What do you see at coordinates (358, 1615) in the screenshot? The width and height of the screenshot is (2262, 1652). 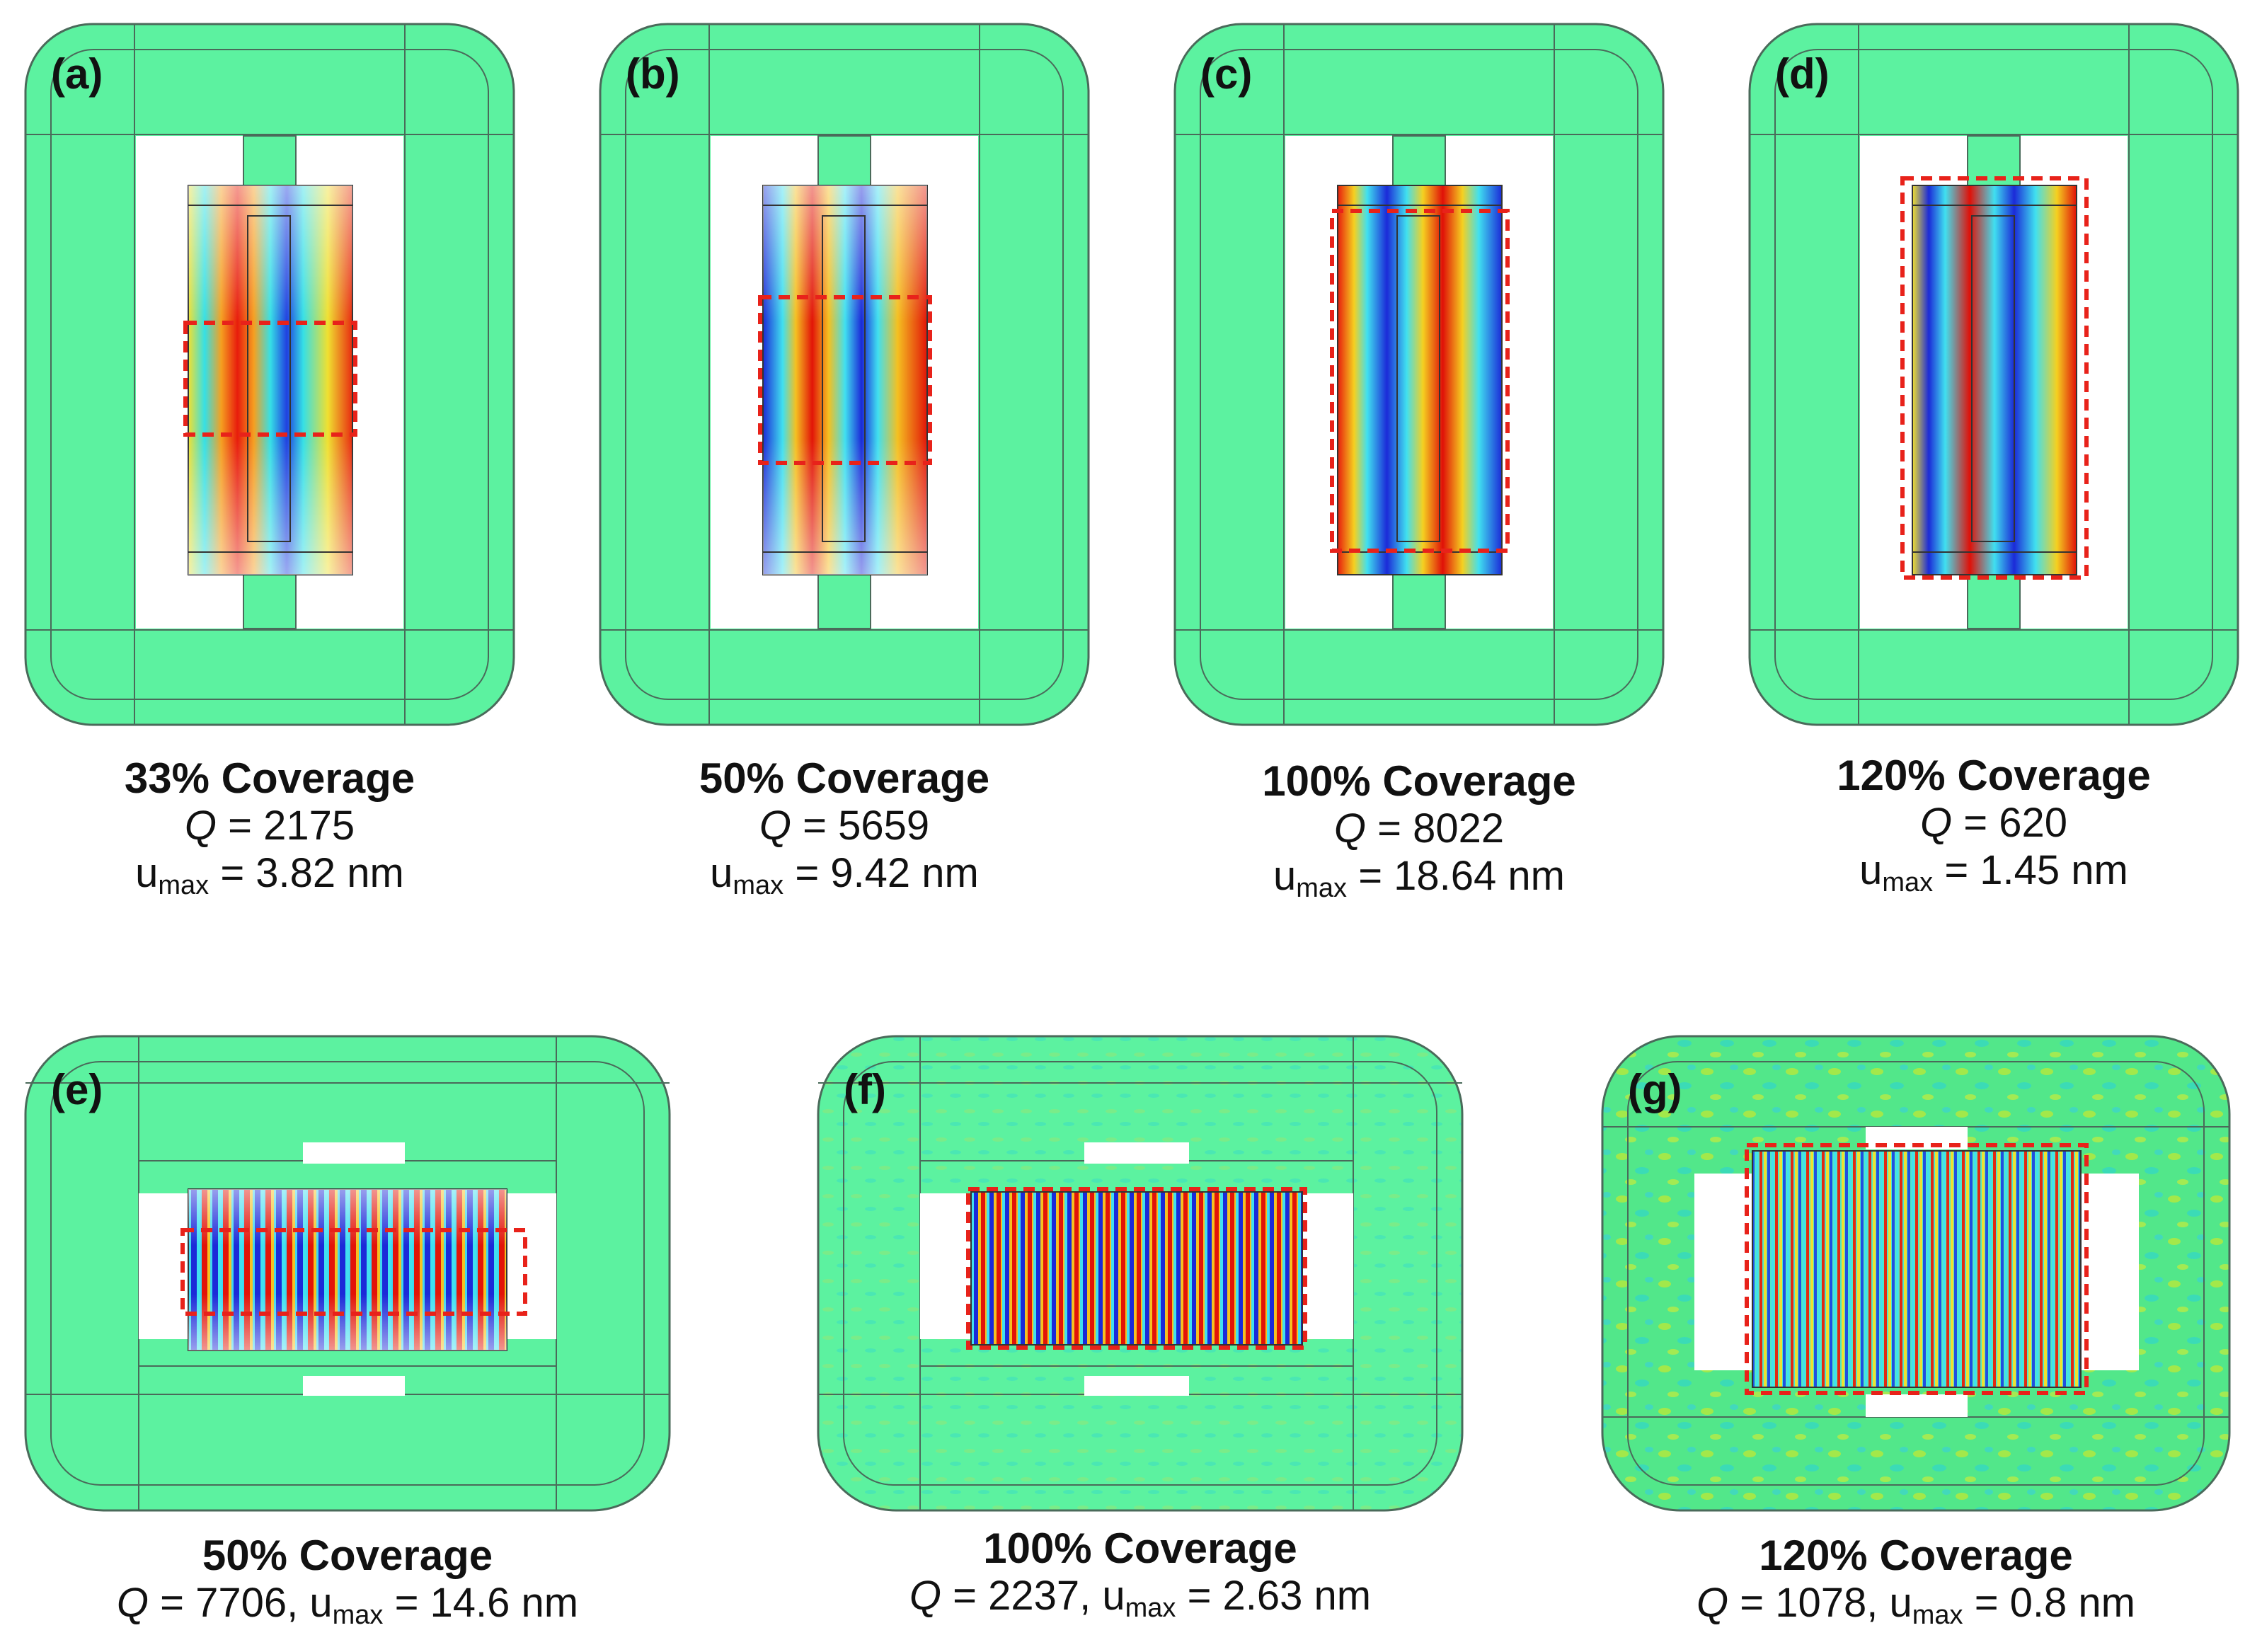 I see `u-subscript-e: max` at bounding box center [358, 1615].